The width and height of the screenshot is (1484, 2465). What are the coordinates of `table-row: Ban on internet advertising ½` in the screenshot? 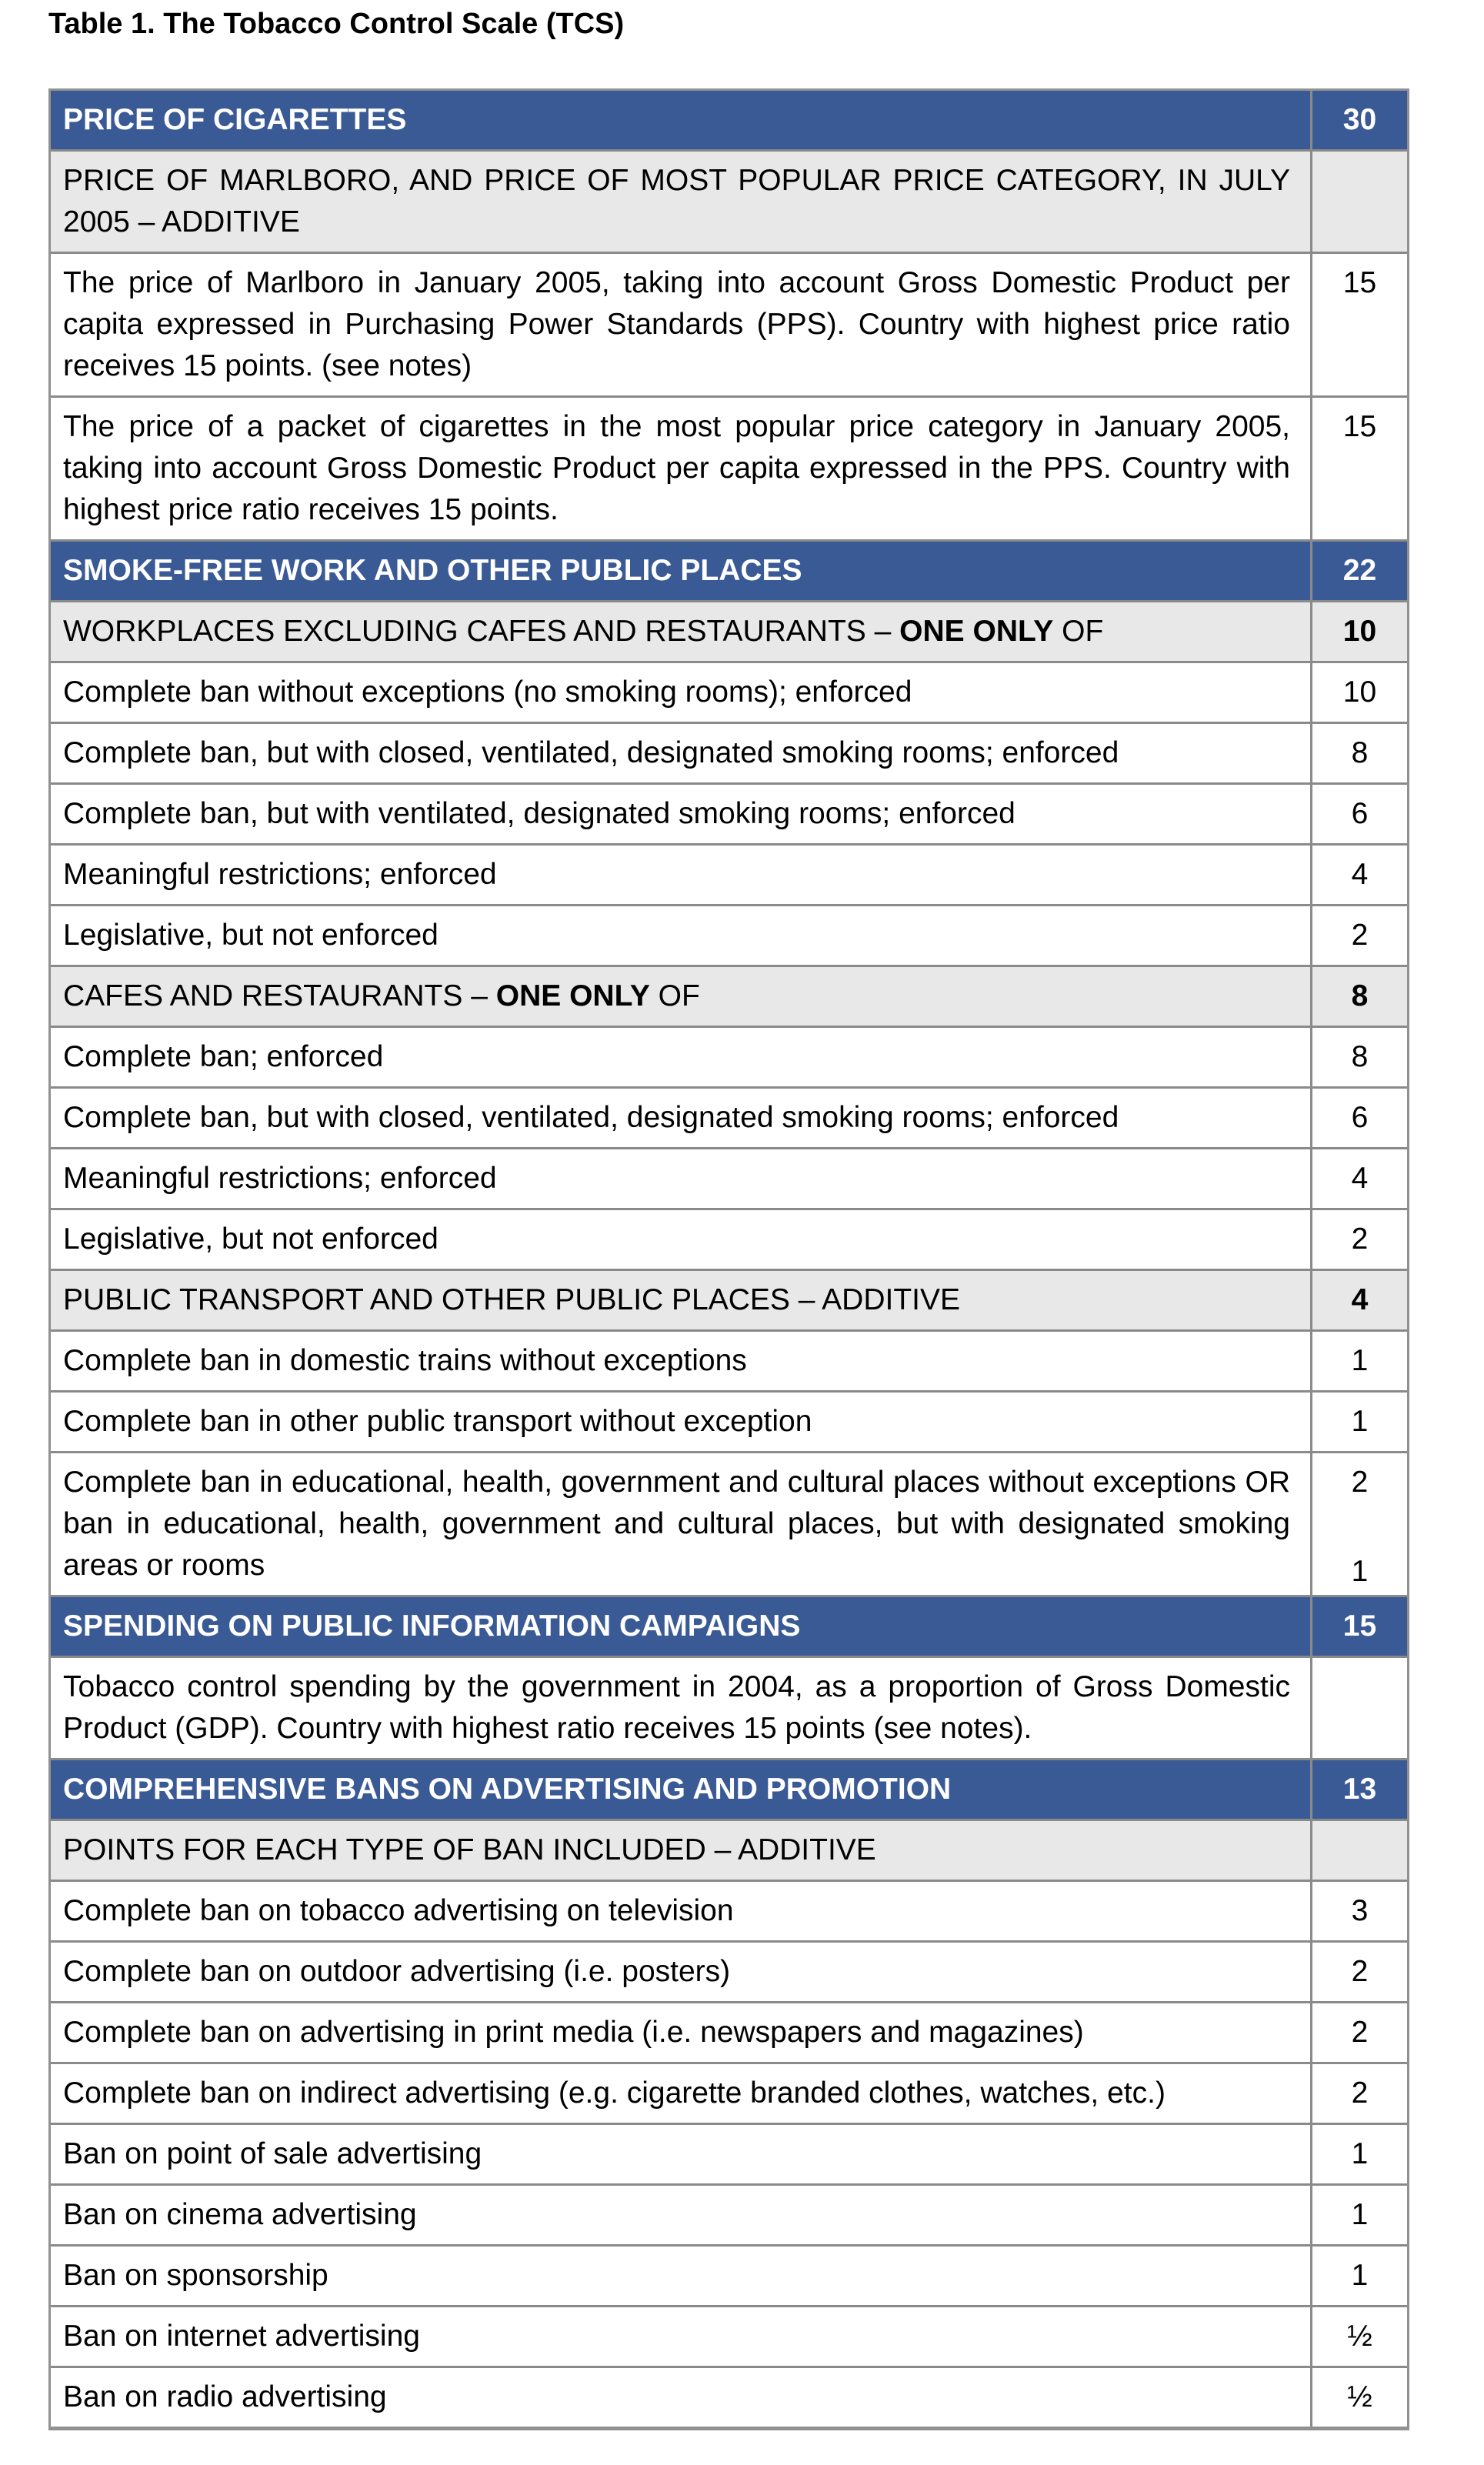 It's located at (729, 2336).